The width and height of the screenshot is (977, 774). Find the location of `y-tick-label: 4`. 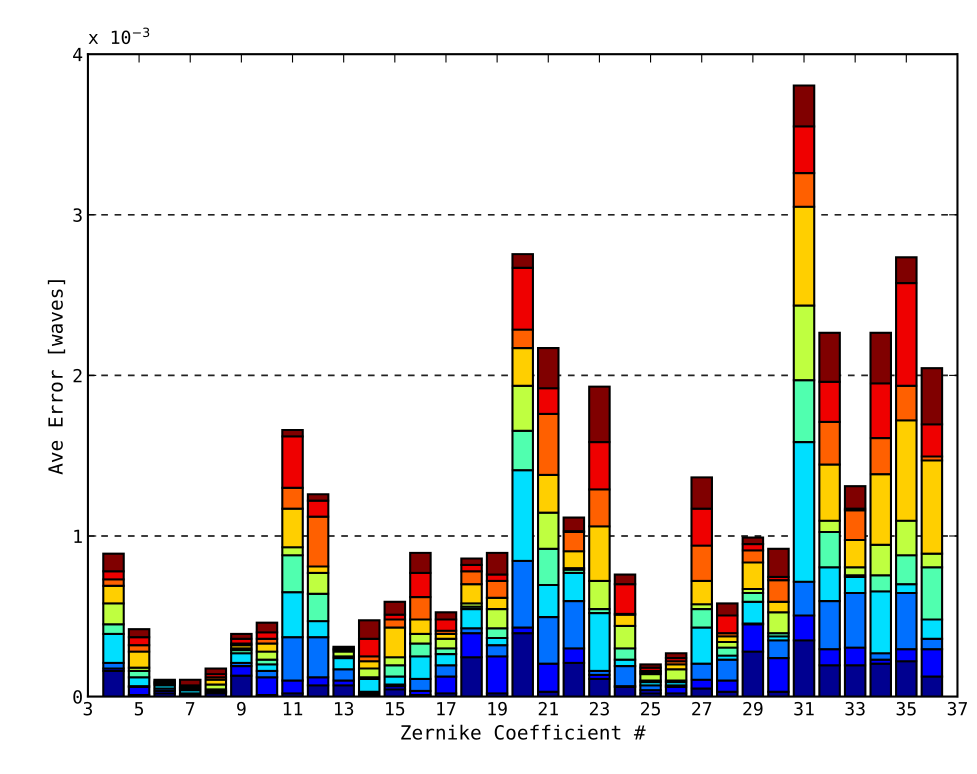

y-tick-label: 4 is located at coordinates (77, 55).